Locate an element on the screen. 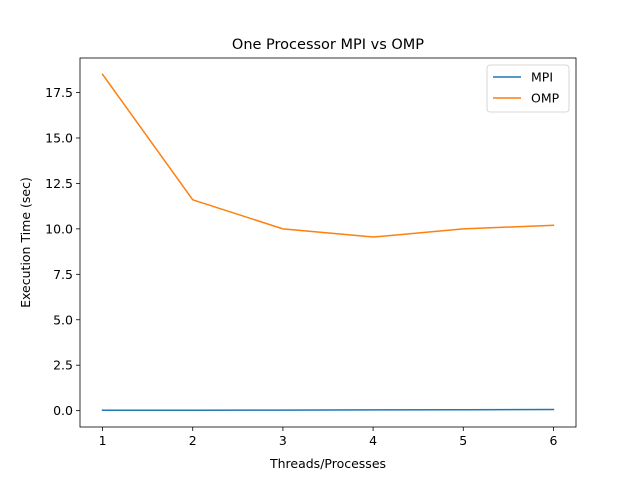  x-tick-label: 3 is located at coordinates (283, 440).